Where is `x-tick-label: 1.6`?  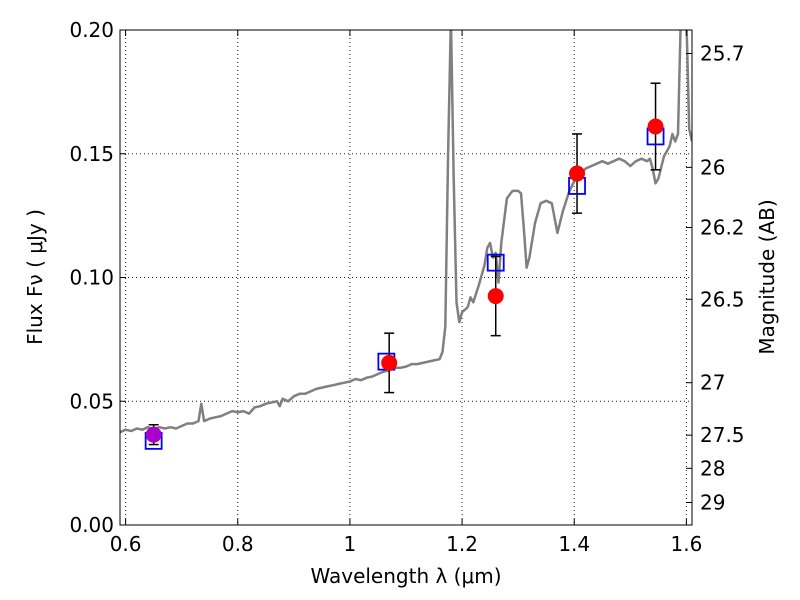 x-tick-label: 1.6 is located at coordinates (686, 544).